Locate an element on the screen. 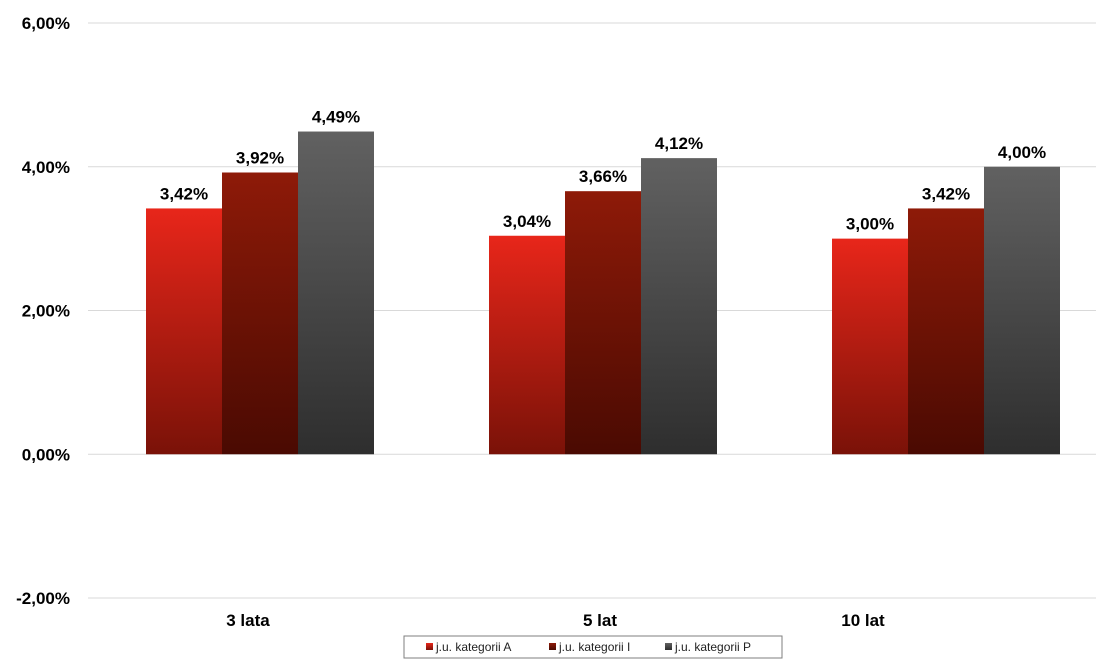  legend-label: j.u. kategorii A is located at coordinates (473, 647).